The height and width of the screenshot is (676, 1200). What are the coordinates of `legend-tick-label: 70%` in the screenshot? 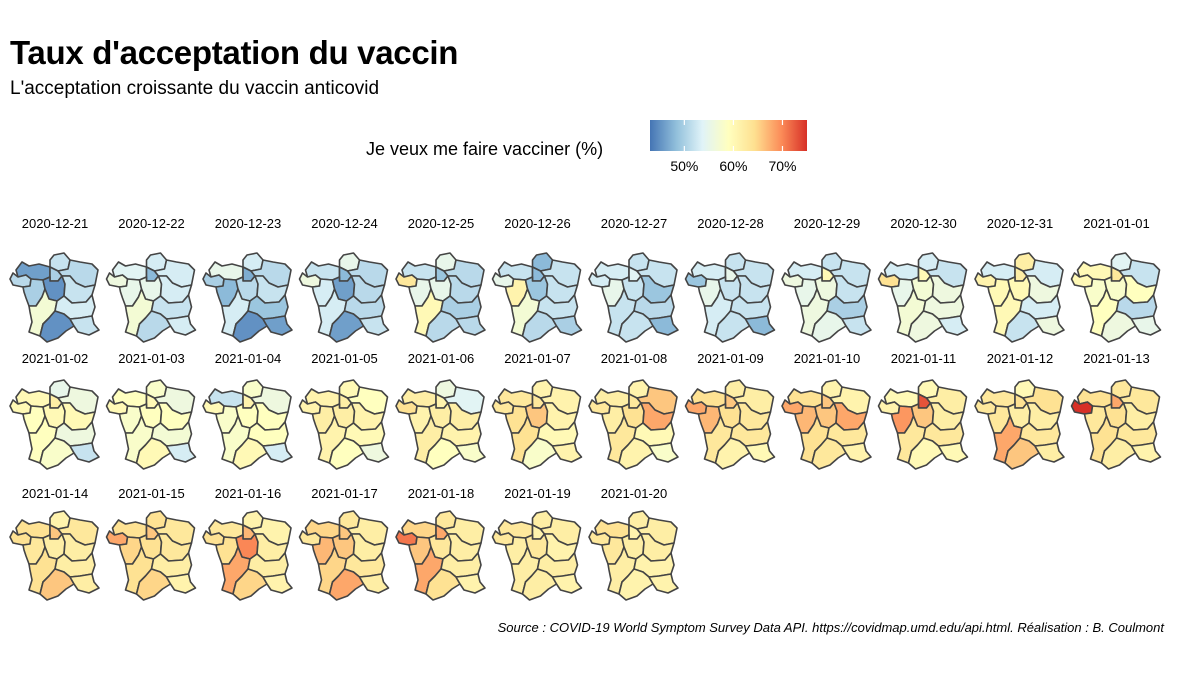 It's located at (782, 166).